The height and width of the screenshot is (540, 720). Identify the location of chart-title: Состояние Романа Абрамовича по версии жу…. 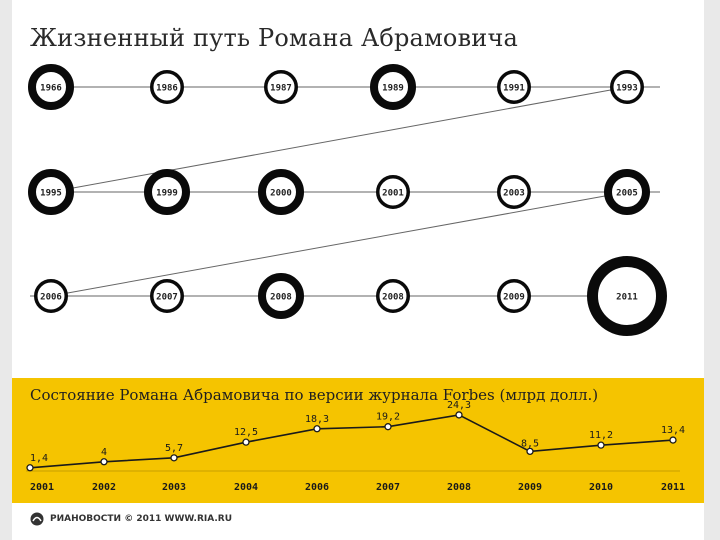
(314, 395).